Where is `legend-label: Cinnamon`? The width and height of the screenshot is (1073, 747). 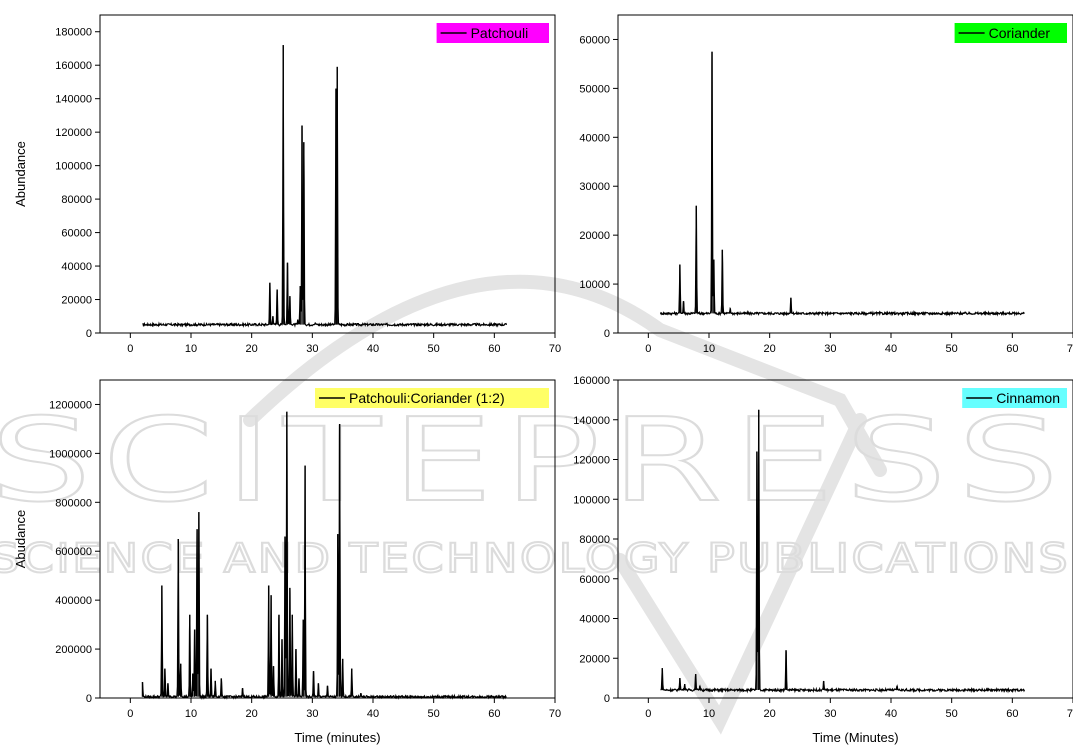 legend-label: Cinnamon is located at coordinates (1028, 398).